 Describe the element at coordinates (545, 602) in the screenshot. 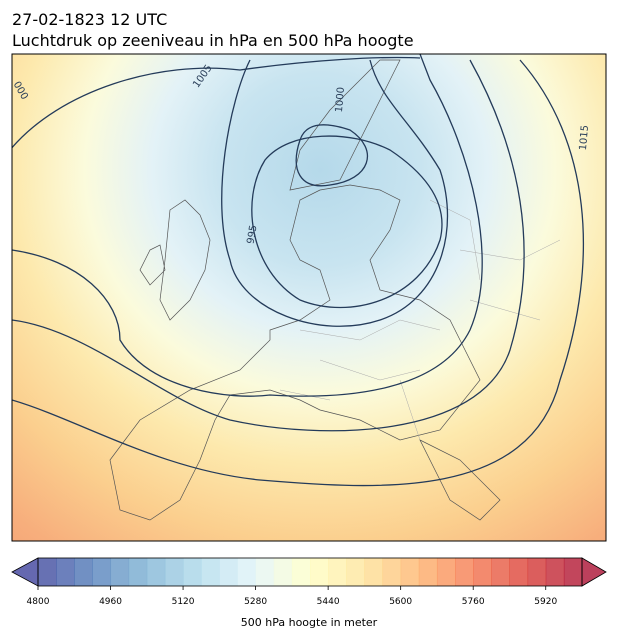

I see `colorbar-tick-label: 5920` at that location.